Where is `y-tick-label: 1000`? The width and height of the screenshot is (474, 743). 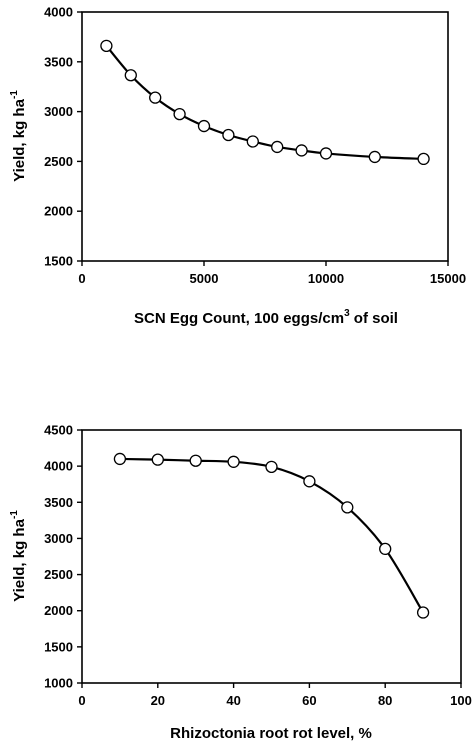 y-tick-label: 1000 is located at coordinates (58, 683).